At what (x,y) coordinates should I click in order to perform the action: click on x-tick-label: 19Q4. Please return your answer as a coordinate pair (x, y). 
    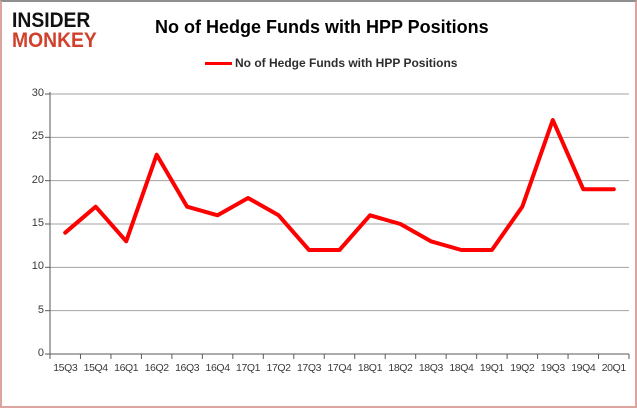
    Looking at the image, I should click on (583, 368).